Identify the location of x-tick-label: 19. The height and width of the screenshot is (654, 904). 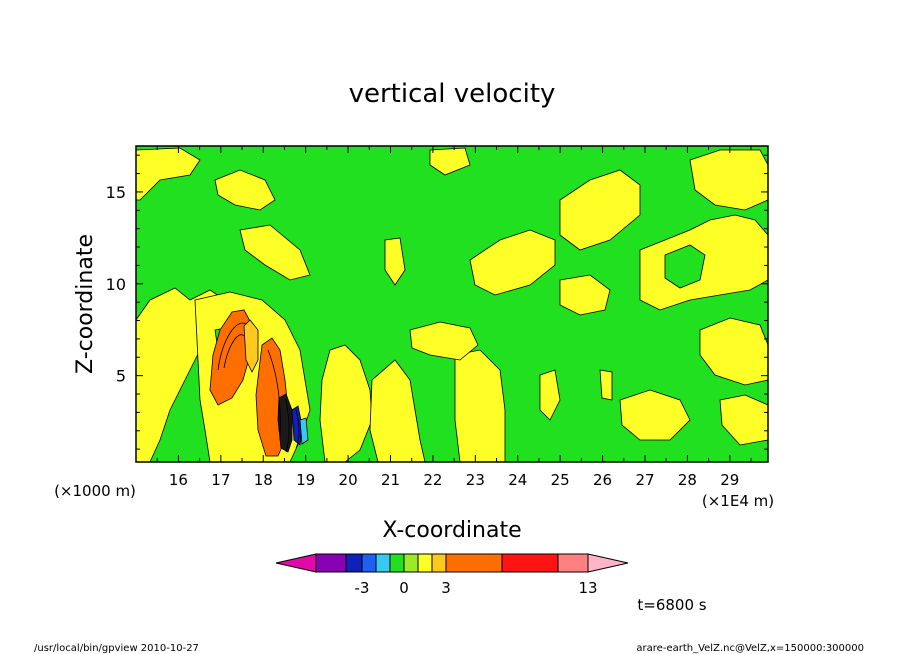
(305, 480).